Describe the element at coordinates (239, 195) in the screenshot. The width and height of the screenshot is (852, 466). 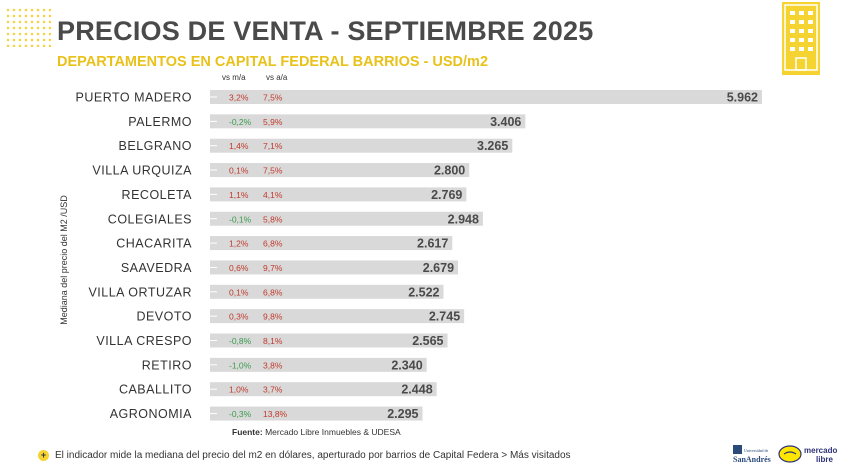
I see `vs-ma-label: 1,1%` at that location.